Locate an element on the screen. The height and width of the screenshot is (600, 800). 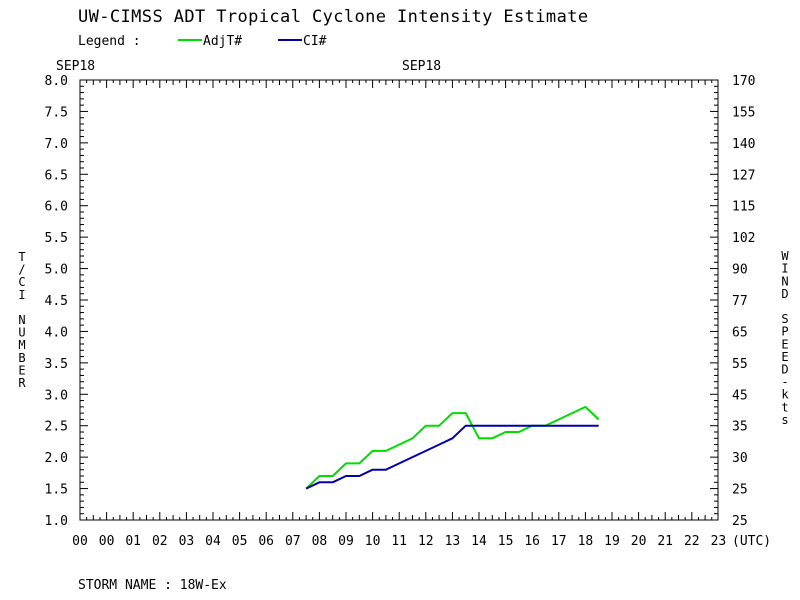
x-tick-label: 19 is located at coordinates (612, 541).